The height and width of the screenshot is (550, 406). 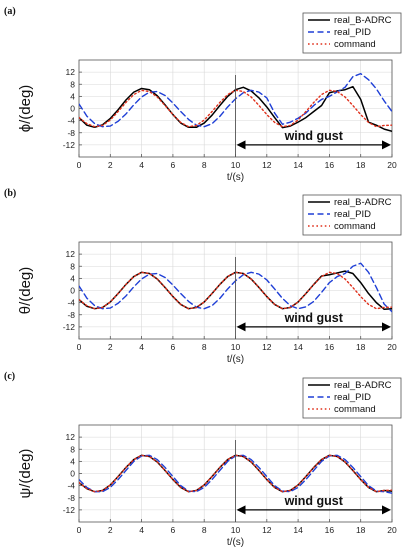 I want to click on y-axis-label: θ/(deg), so click(x=25, y=291).